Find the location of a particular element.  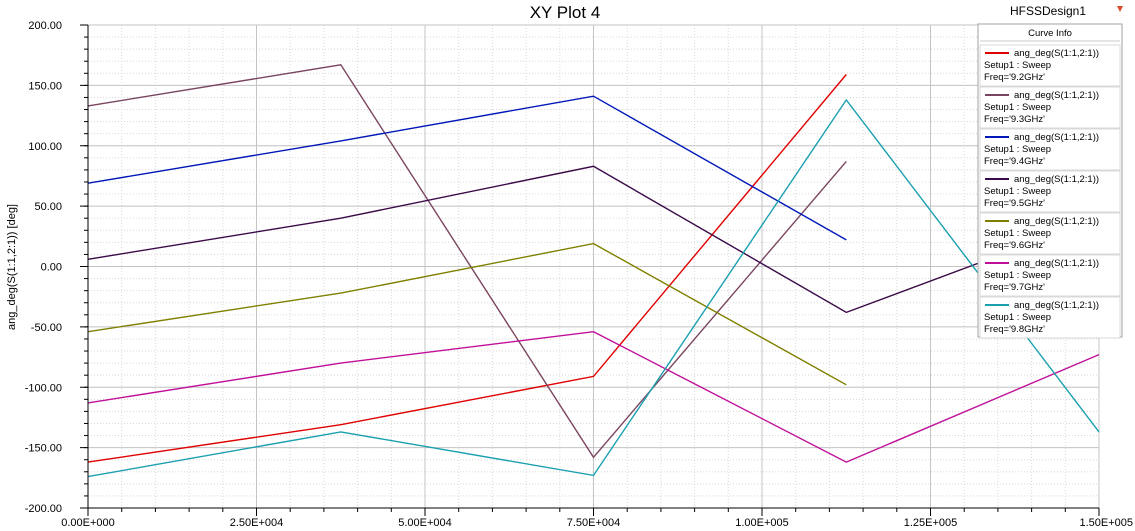

y-tick-label: 150.00 is located at coordinates (45, 86).